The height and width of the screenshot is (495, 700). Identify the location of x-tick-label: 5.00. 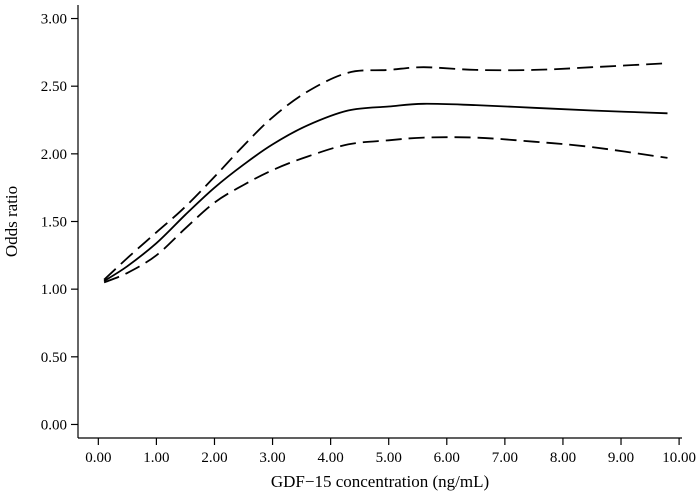
(389, 458).